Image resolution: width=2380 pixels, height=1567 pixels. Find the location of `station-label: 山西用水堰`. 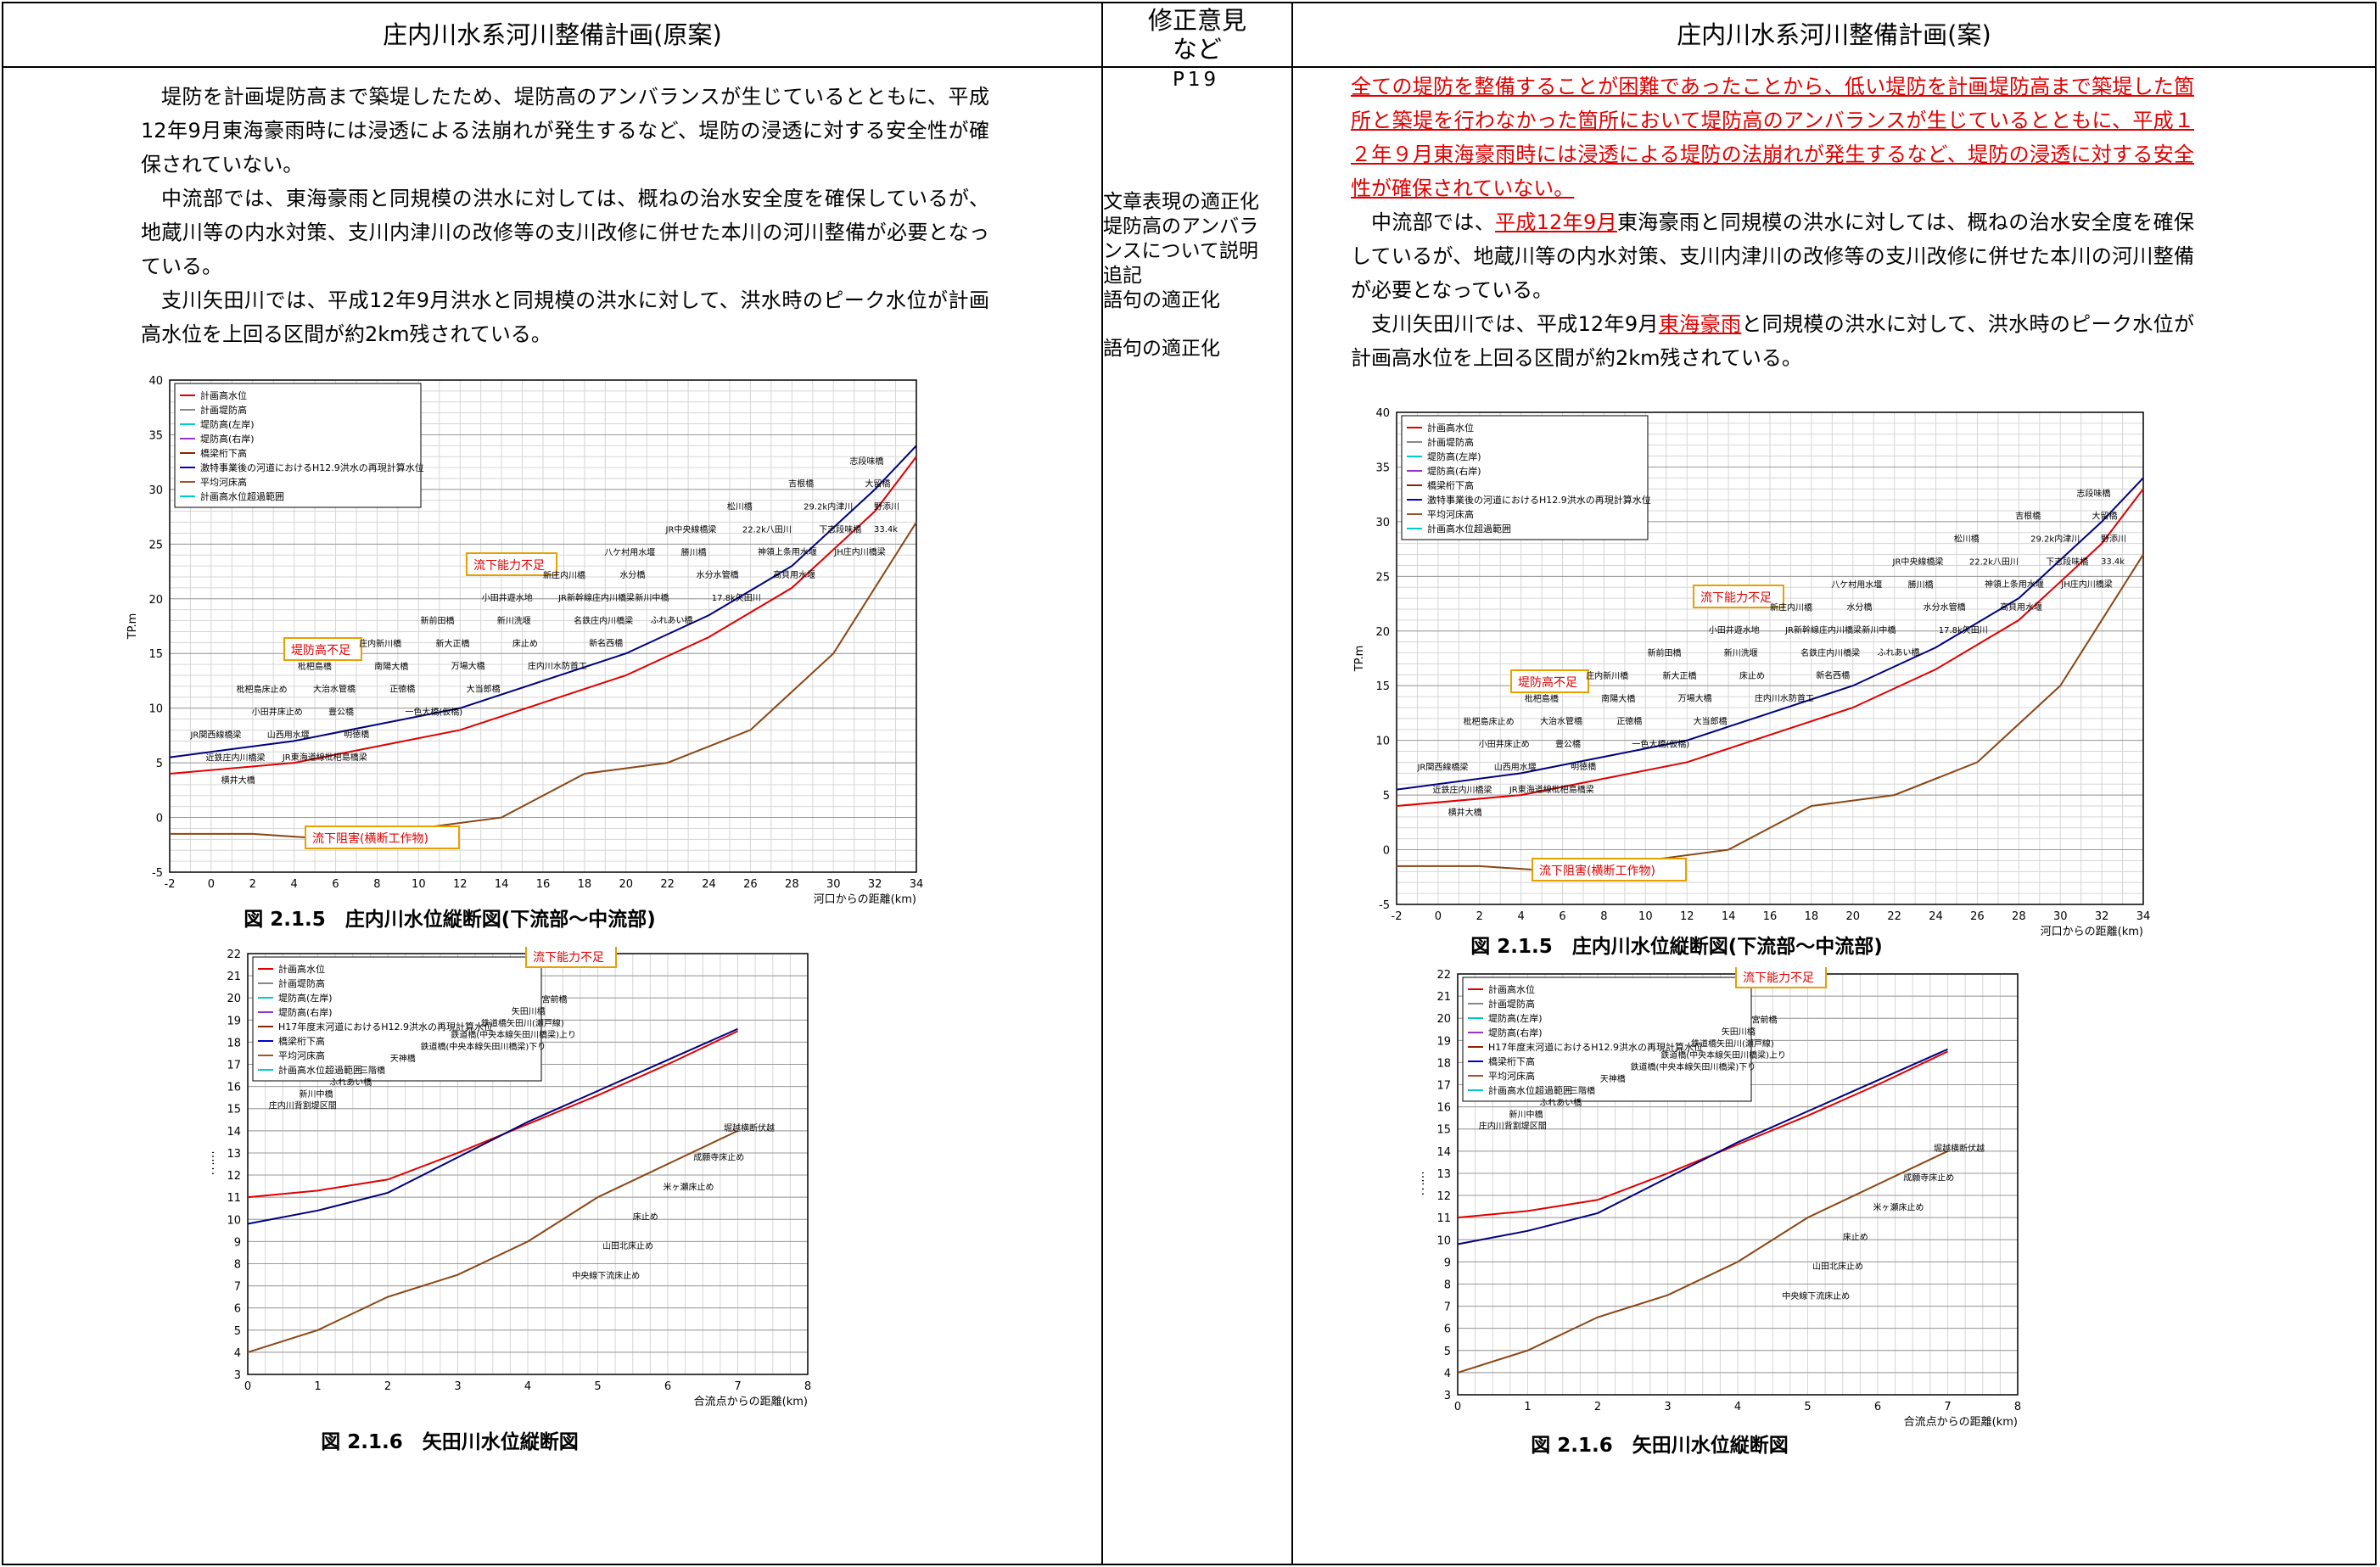

station-label: 山西用水堰 is located at coordinates (1515, 767).